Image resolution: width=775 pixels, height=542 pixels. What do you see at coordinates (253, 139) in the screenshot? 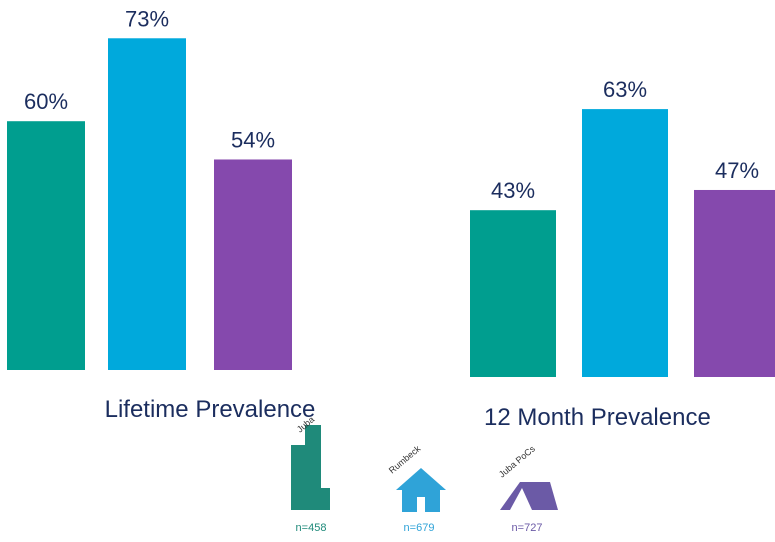
I see `value-label: 54%` at bounding box center [253, 139].